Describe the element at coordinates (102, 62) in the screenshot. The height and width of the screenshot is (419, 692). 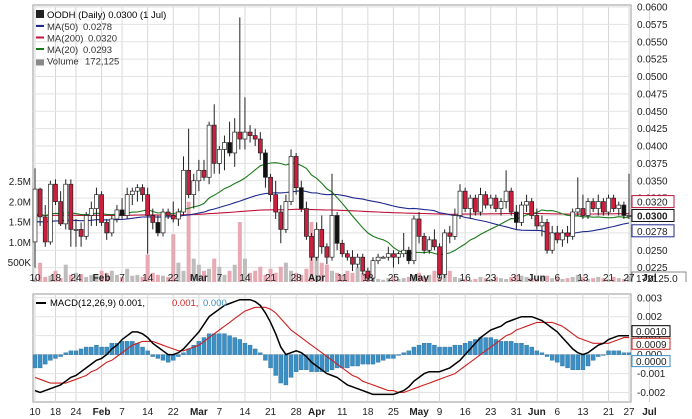
I see `legend-value: 172,125` at that location.